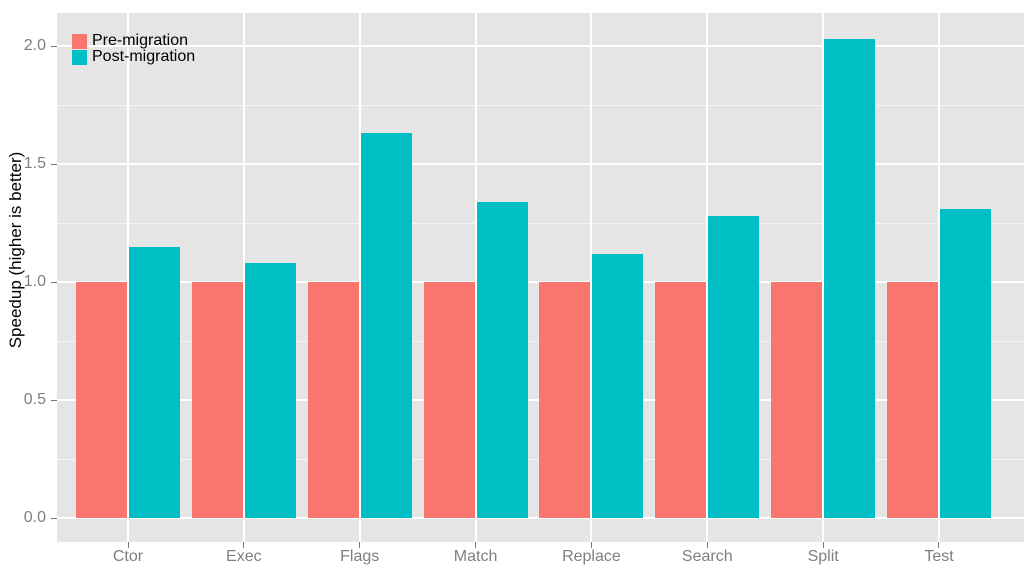 The width and height of the screenshot is (1024, 576). Describe the element at coordinates (128, 556) in the screenshot. I see `x-tick-label-ctor: Ctor` at that location.